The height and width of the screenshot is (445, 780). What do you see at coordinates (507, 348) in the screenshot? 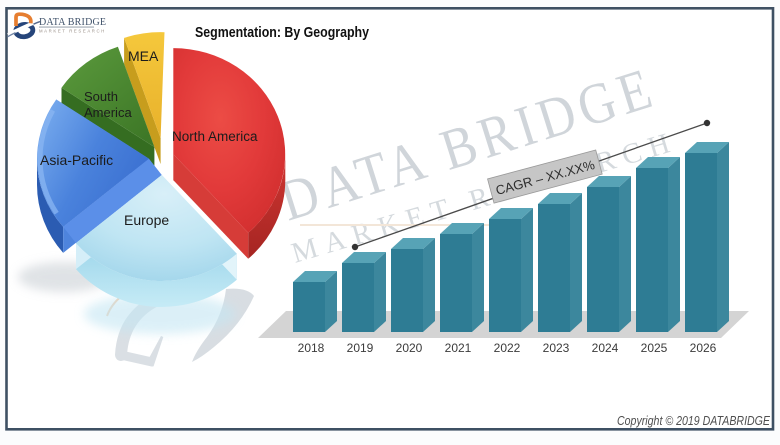
I see `svg-text: 2022` at bounding box center [507, 348].